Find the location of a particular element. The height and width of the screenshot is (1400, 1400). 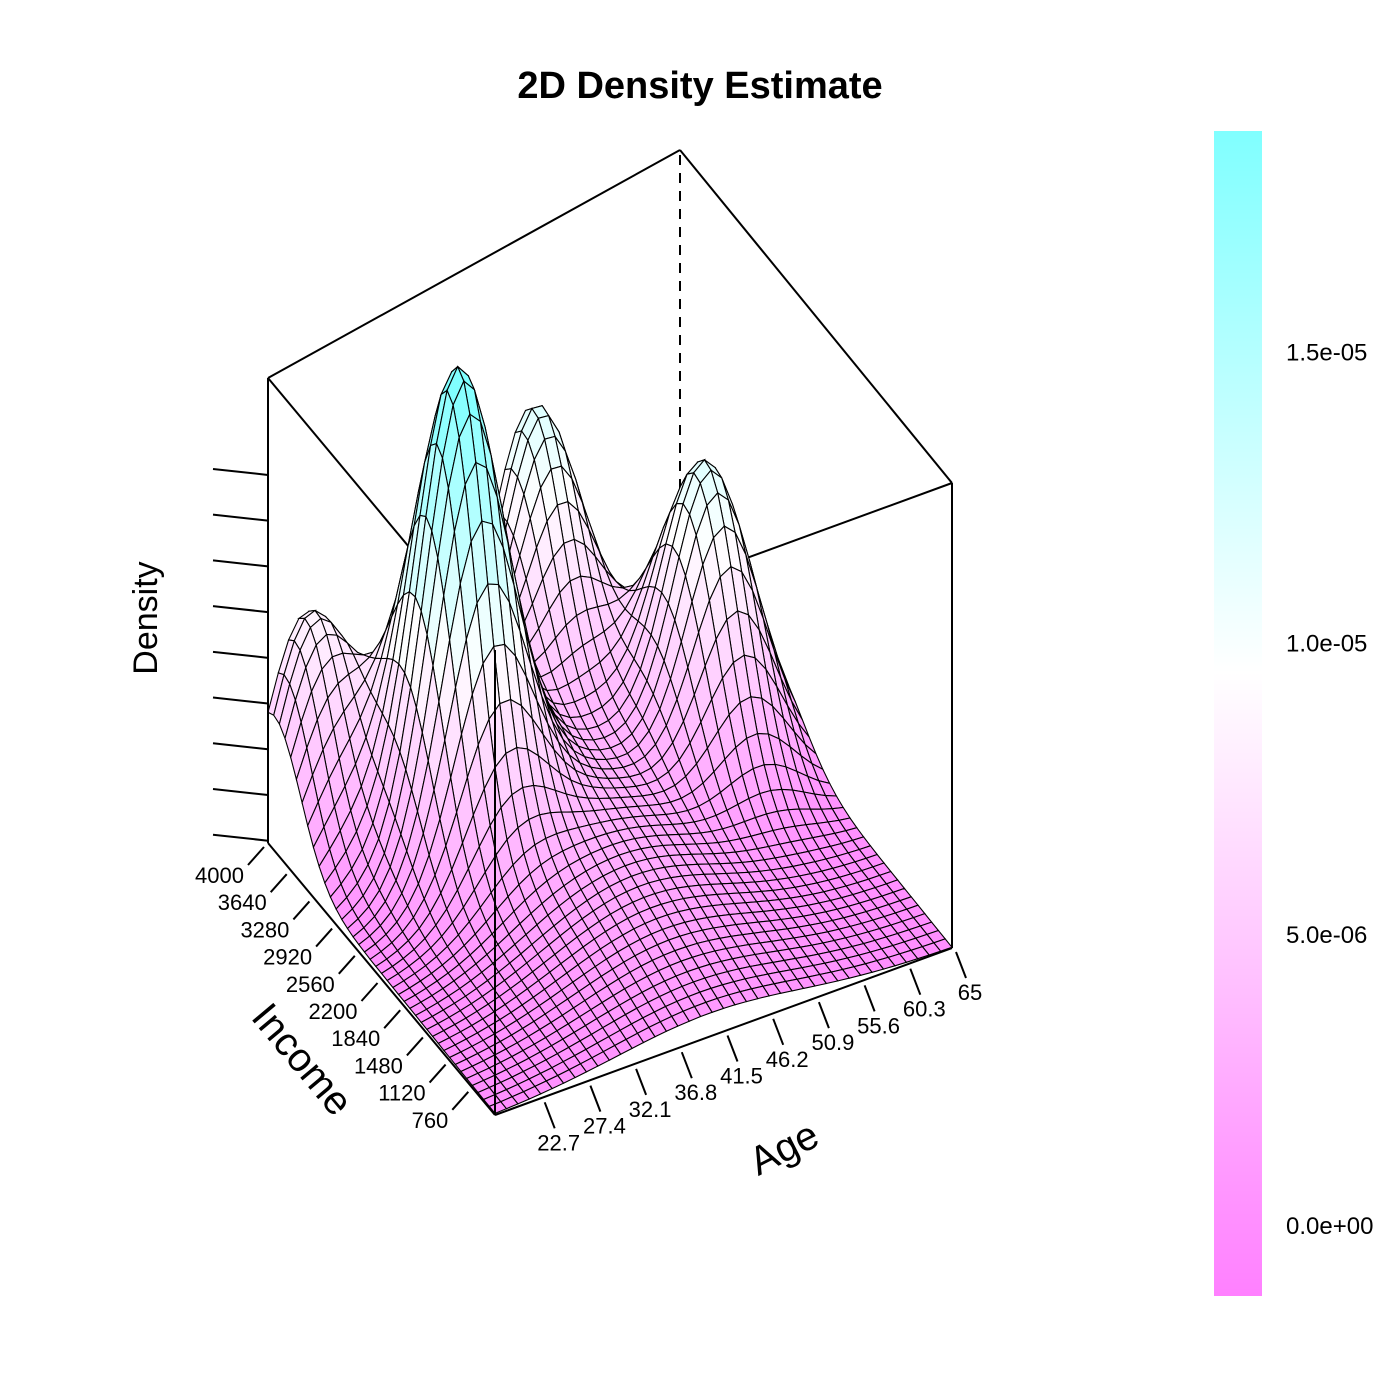

x-tick-label: 50.9 is located at coordinates (832, 1042).